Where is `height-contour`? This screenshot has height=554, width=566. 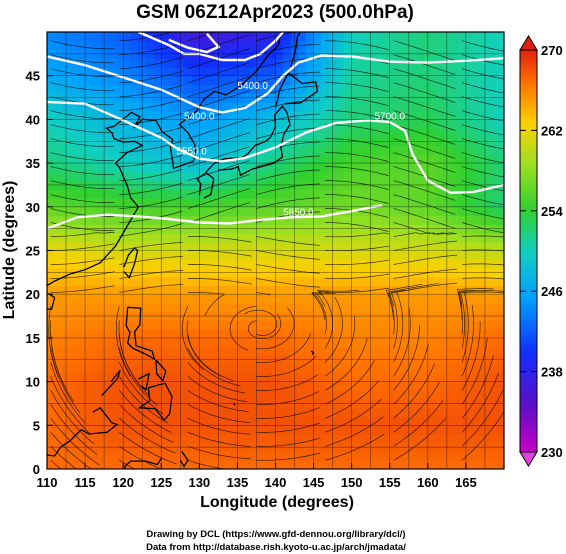
height-contour is located at coordinates (211, 47).